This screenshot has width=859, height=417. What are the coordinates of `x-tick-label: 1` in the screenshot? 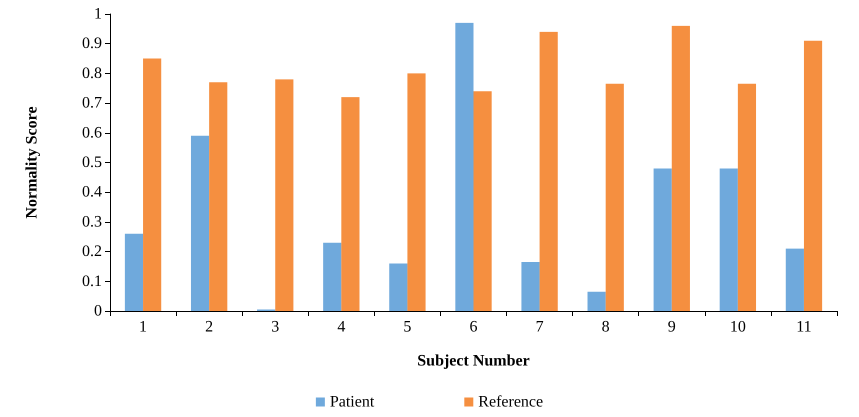 It's located at (143, 327).